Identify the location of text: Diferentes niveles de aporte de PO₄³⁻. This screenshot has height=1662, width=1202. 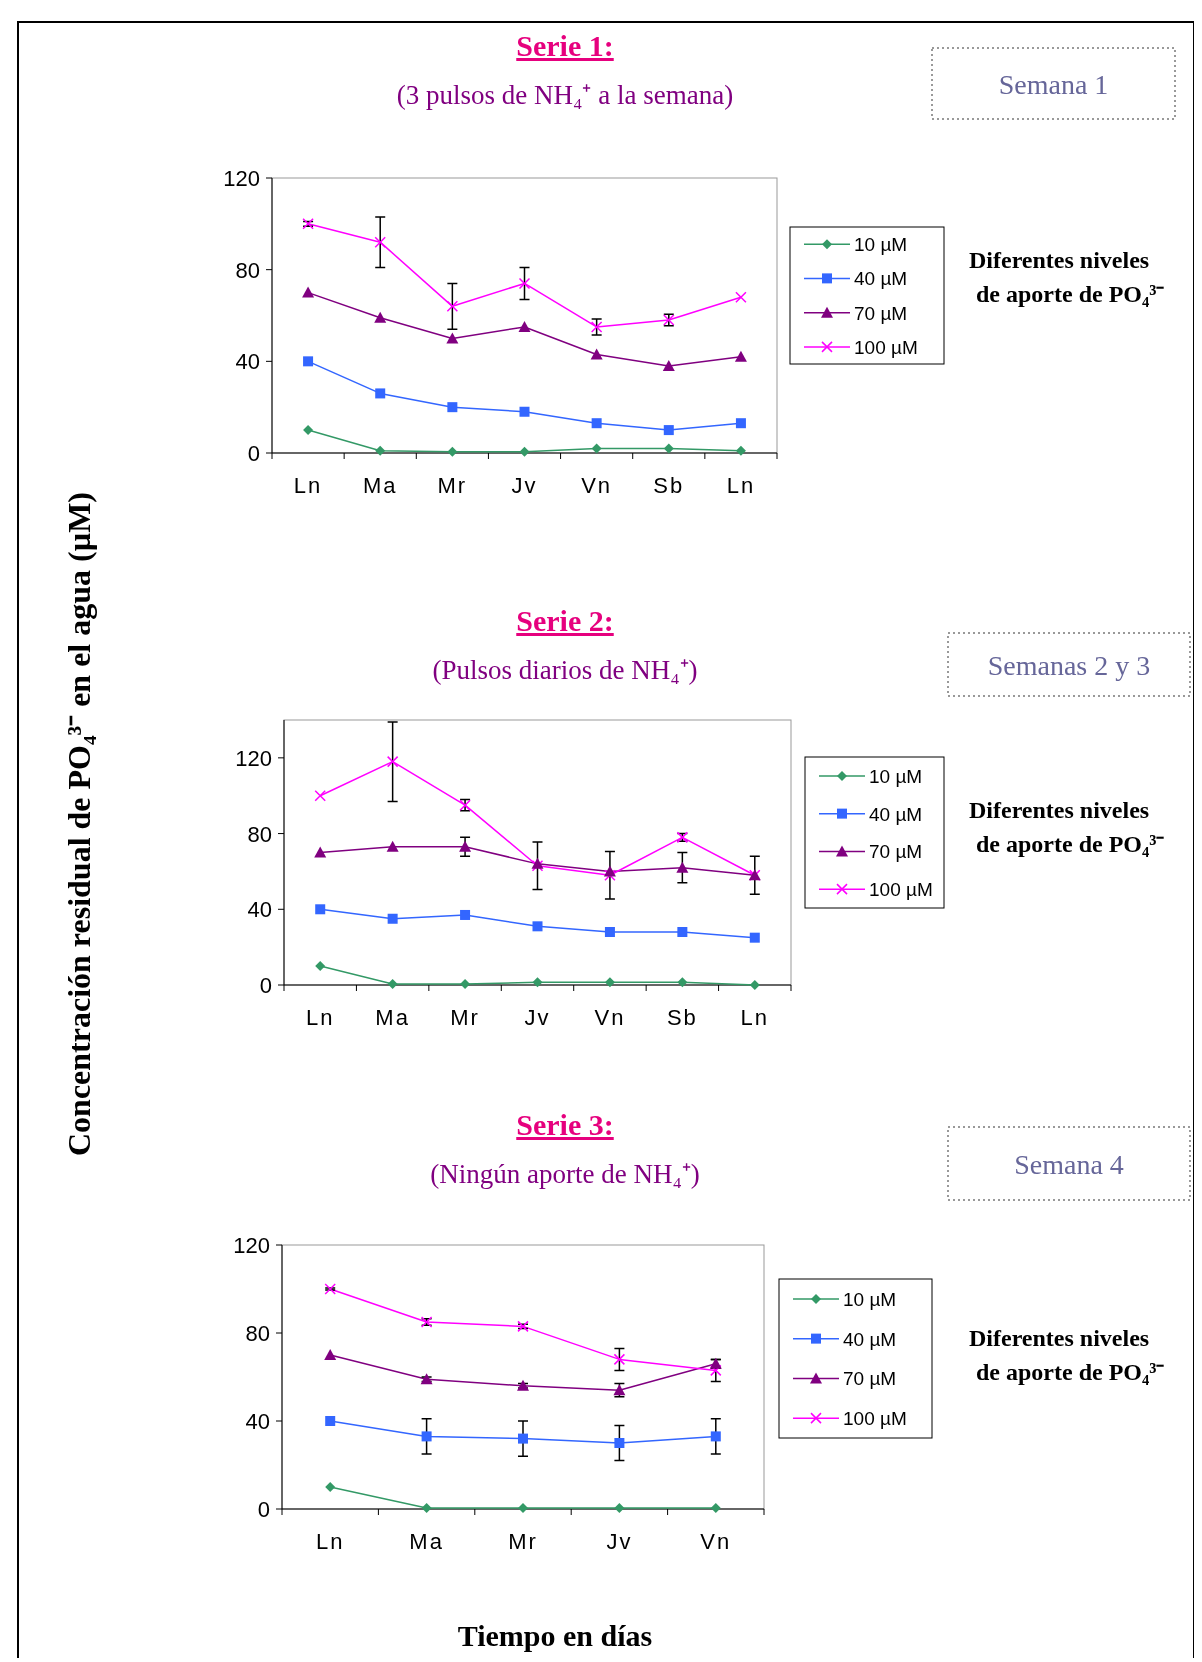
(1067, 1355).